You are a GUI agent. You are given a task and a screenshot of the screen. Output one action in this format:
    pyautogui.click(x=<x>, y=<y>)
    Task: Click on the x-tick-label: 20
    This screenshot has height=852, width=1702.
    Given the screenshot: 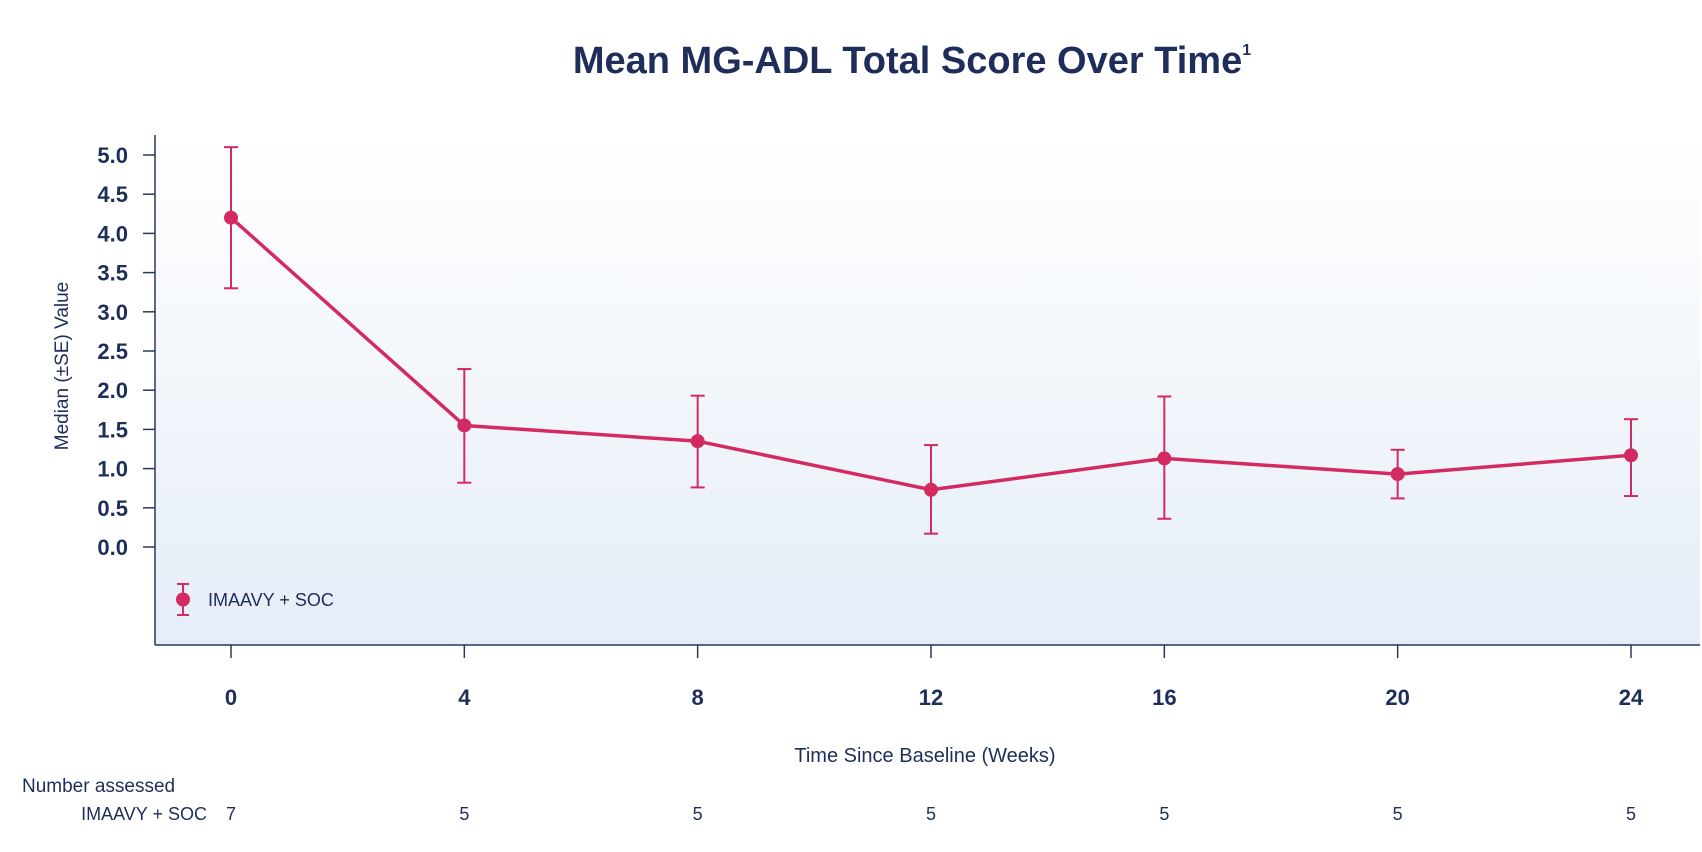 What is the action you would take?
    pyautogui.click(x=1397, y=697)
    